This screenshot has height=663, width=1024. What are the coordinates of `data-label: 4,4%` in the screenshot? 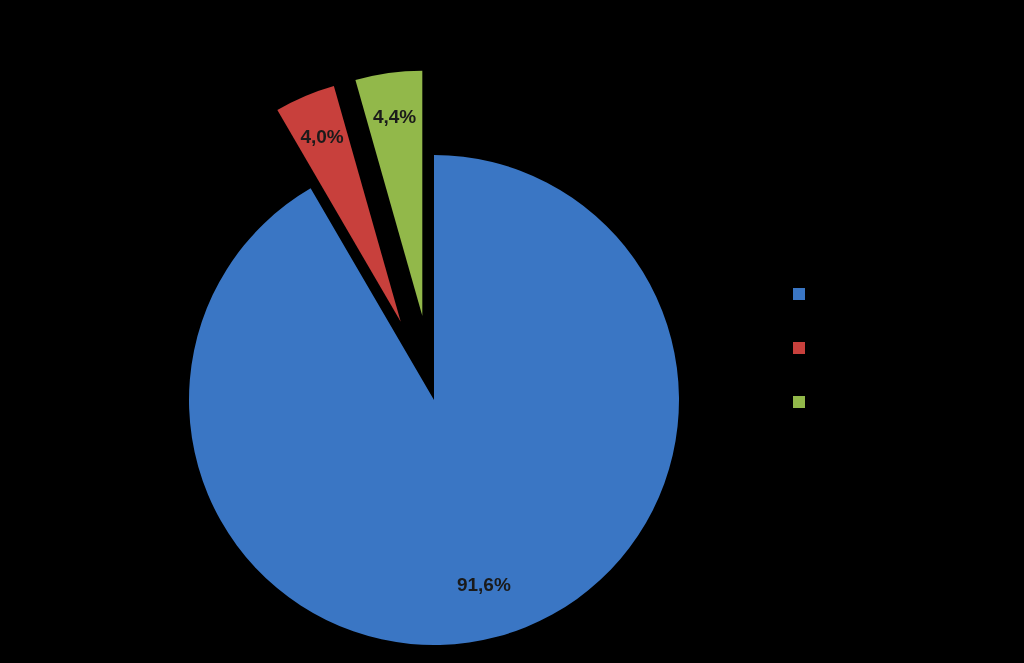 It's located at (394, 117).